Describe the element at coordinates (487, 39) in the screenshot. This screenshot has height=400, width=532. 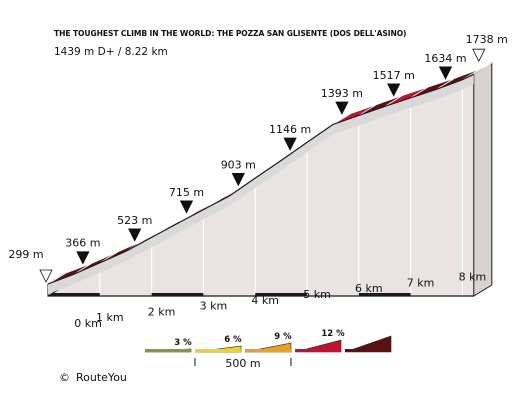
I see `end-marker-label: 1738 m` at that location.